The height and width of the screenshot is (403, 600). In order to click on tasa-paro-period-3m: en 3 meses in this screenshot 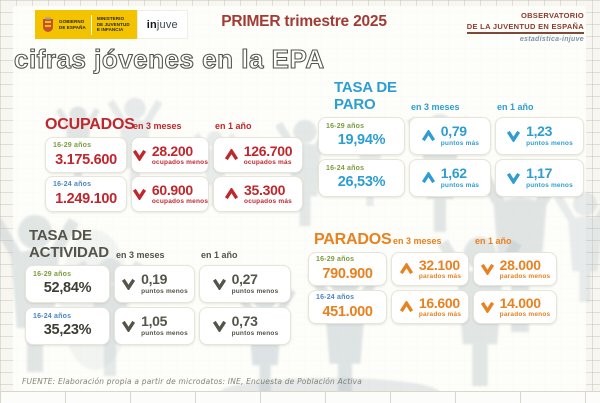, I will do `click(435, 106)`.